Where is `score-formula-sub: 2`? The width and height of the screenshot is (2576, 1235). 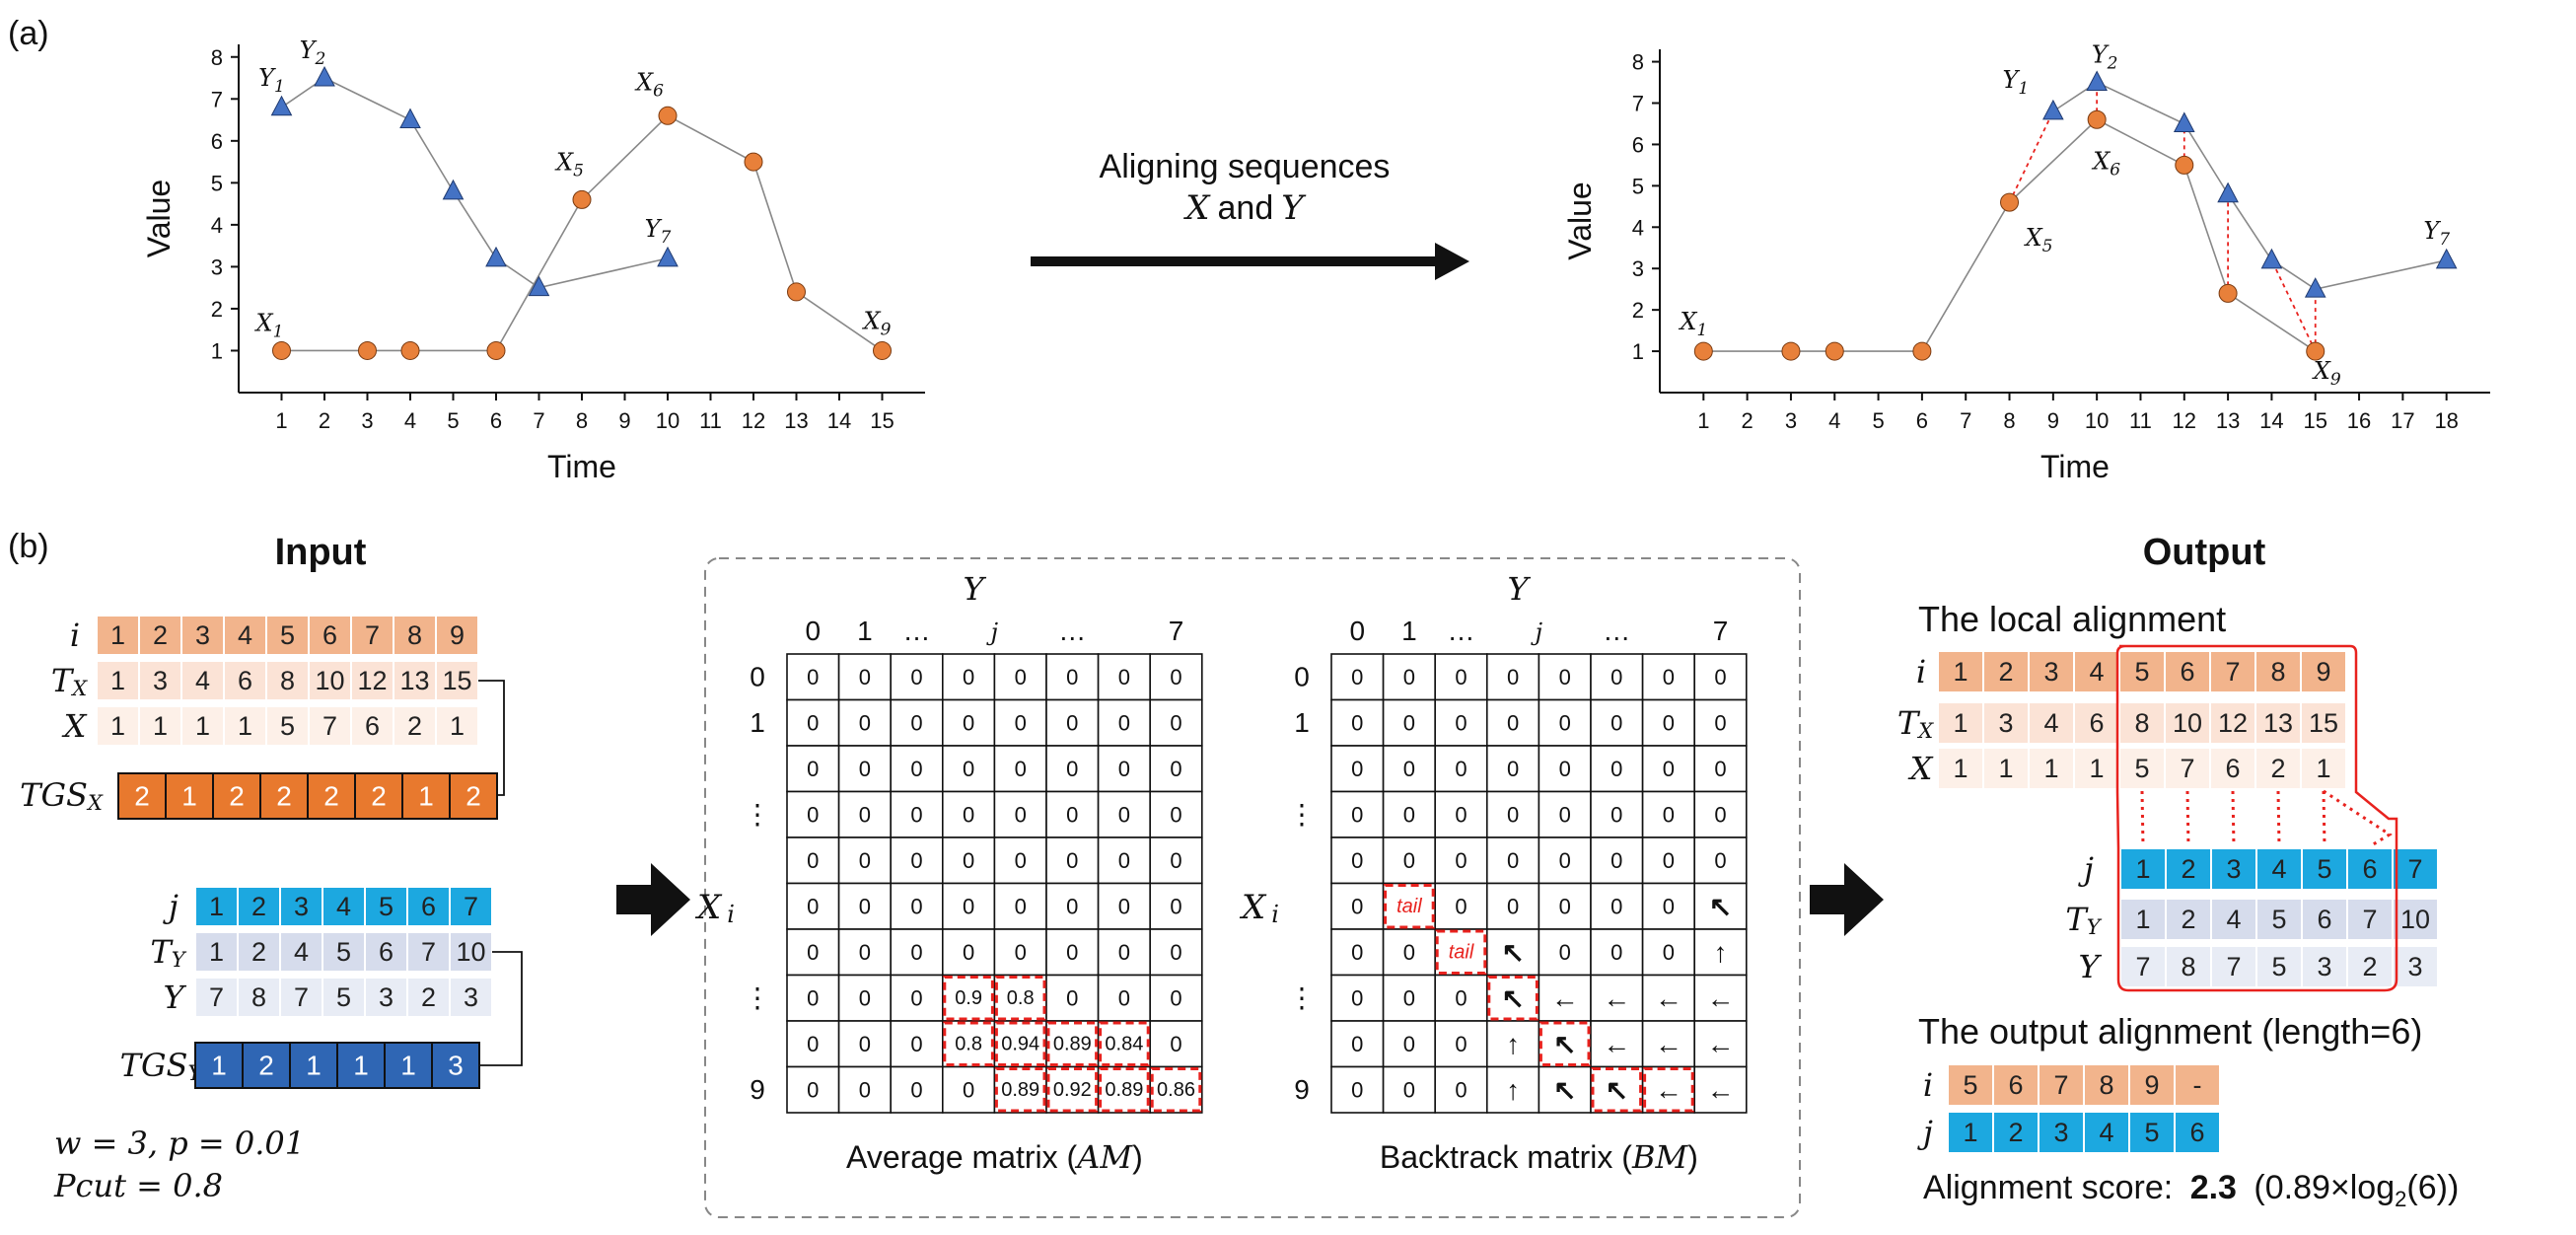 score-formula-sub: 2 is located at coordinates (2400, 1199).